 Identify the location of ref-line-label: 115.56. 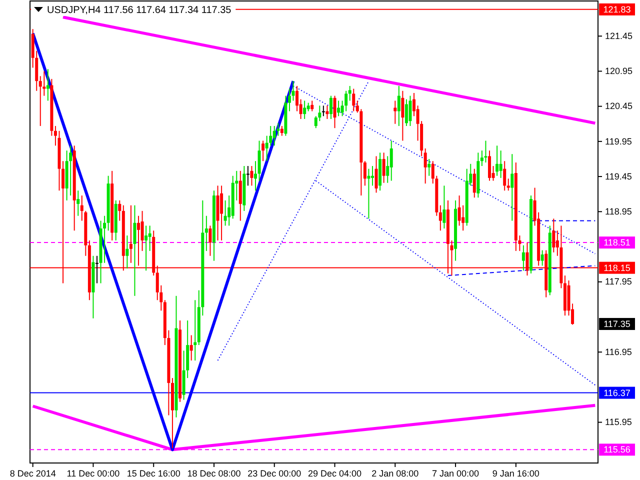
(617, 449).